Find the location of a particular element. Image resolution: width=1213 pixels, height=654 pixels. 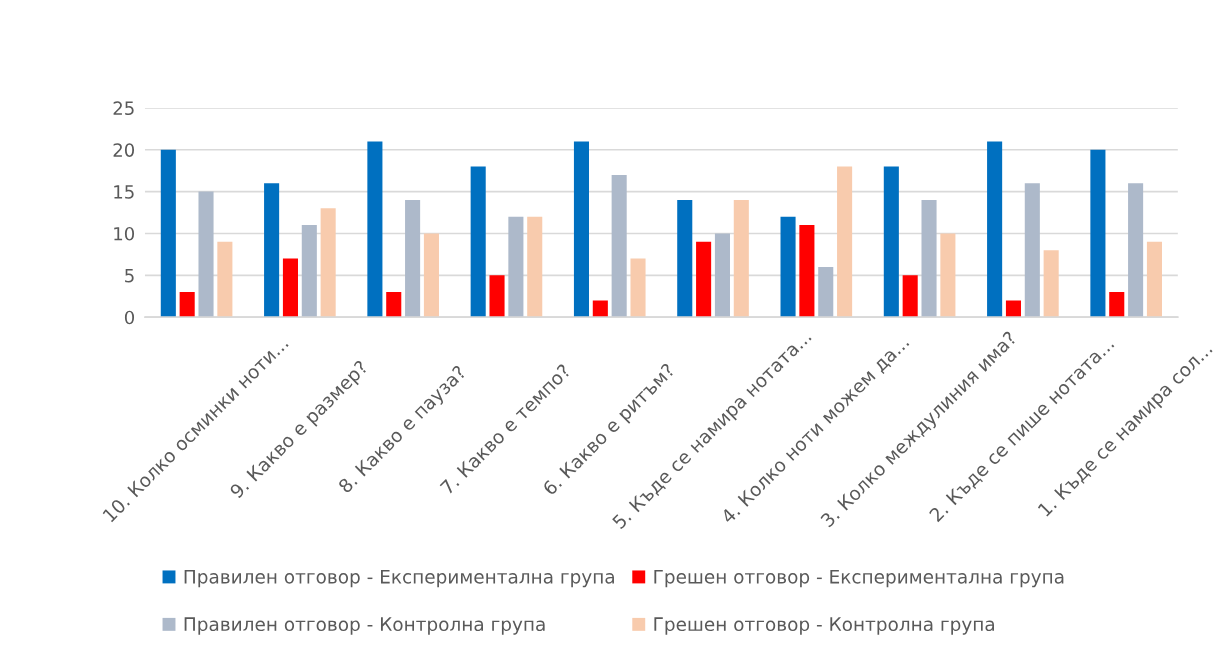

legend-label: Правилен отговор - Контролна група is located at coordinates (364, 626).